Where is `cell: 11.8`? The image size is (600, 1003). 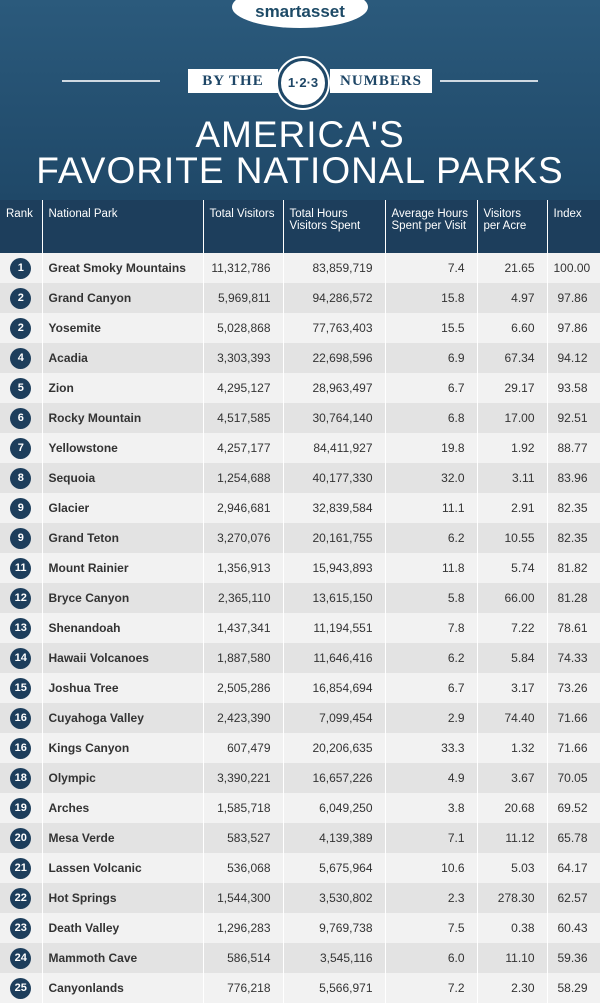
cell: 11.8 is located at coordinates (431, 568).